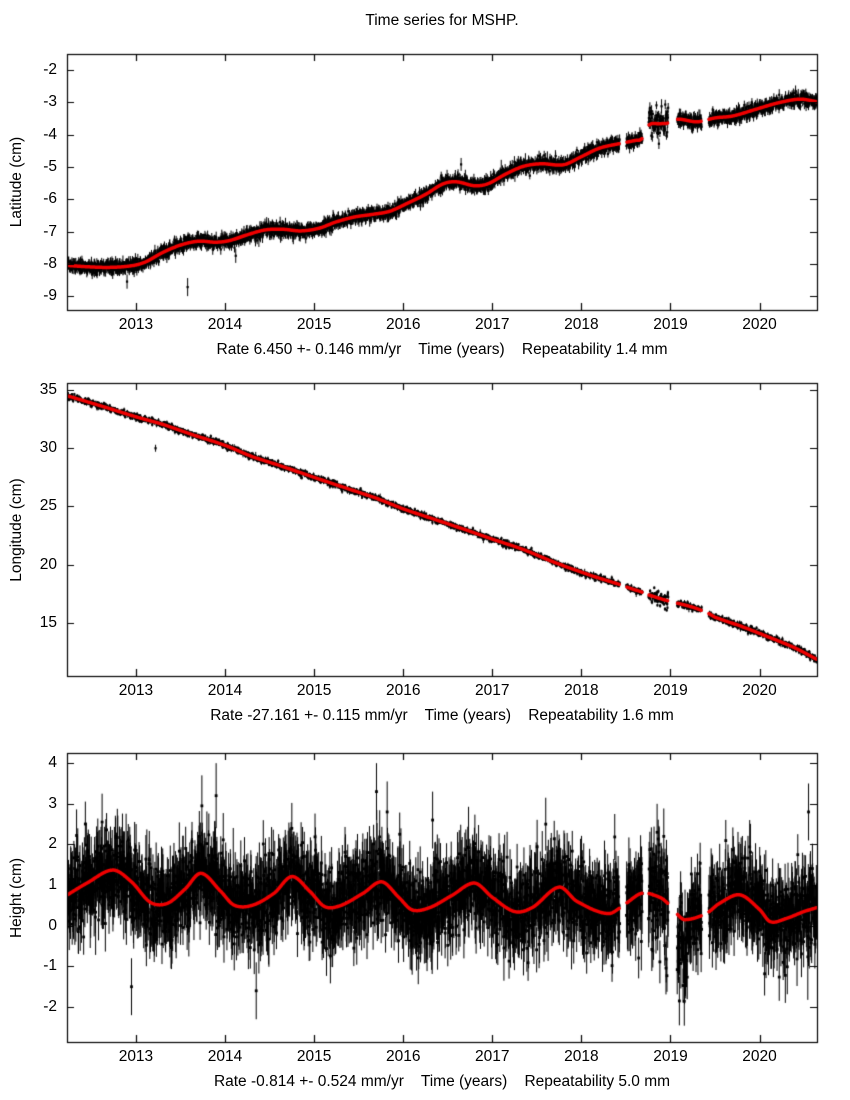 Image resolution: width=850 pixels, height=1100 pixels. What do you see at coordinates (581, 324) in the screenshot?
I see `latitude-xtick-2018: 2018` at bounding box center [581, 324].